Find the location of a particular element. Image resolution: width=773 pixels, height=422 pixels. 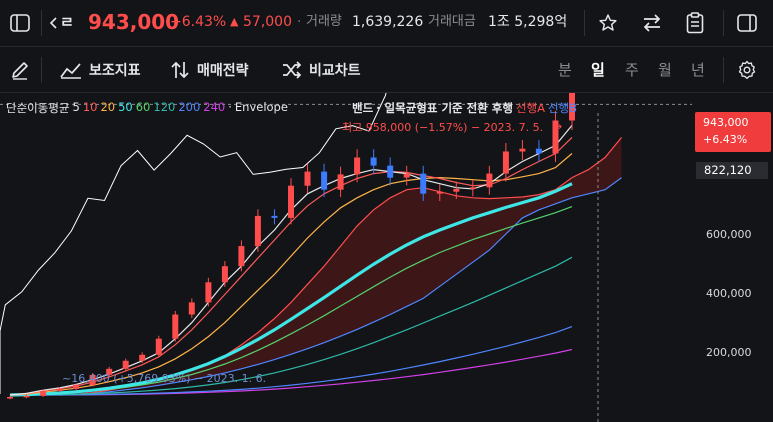

compare-label: 비교차트 is located at coordinates (335, 70).